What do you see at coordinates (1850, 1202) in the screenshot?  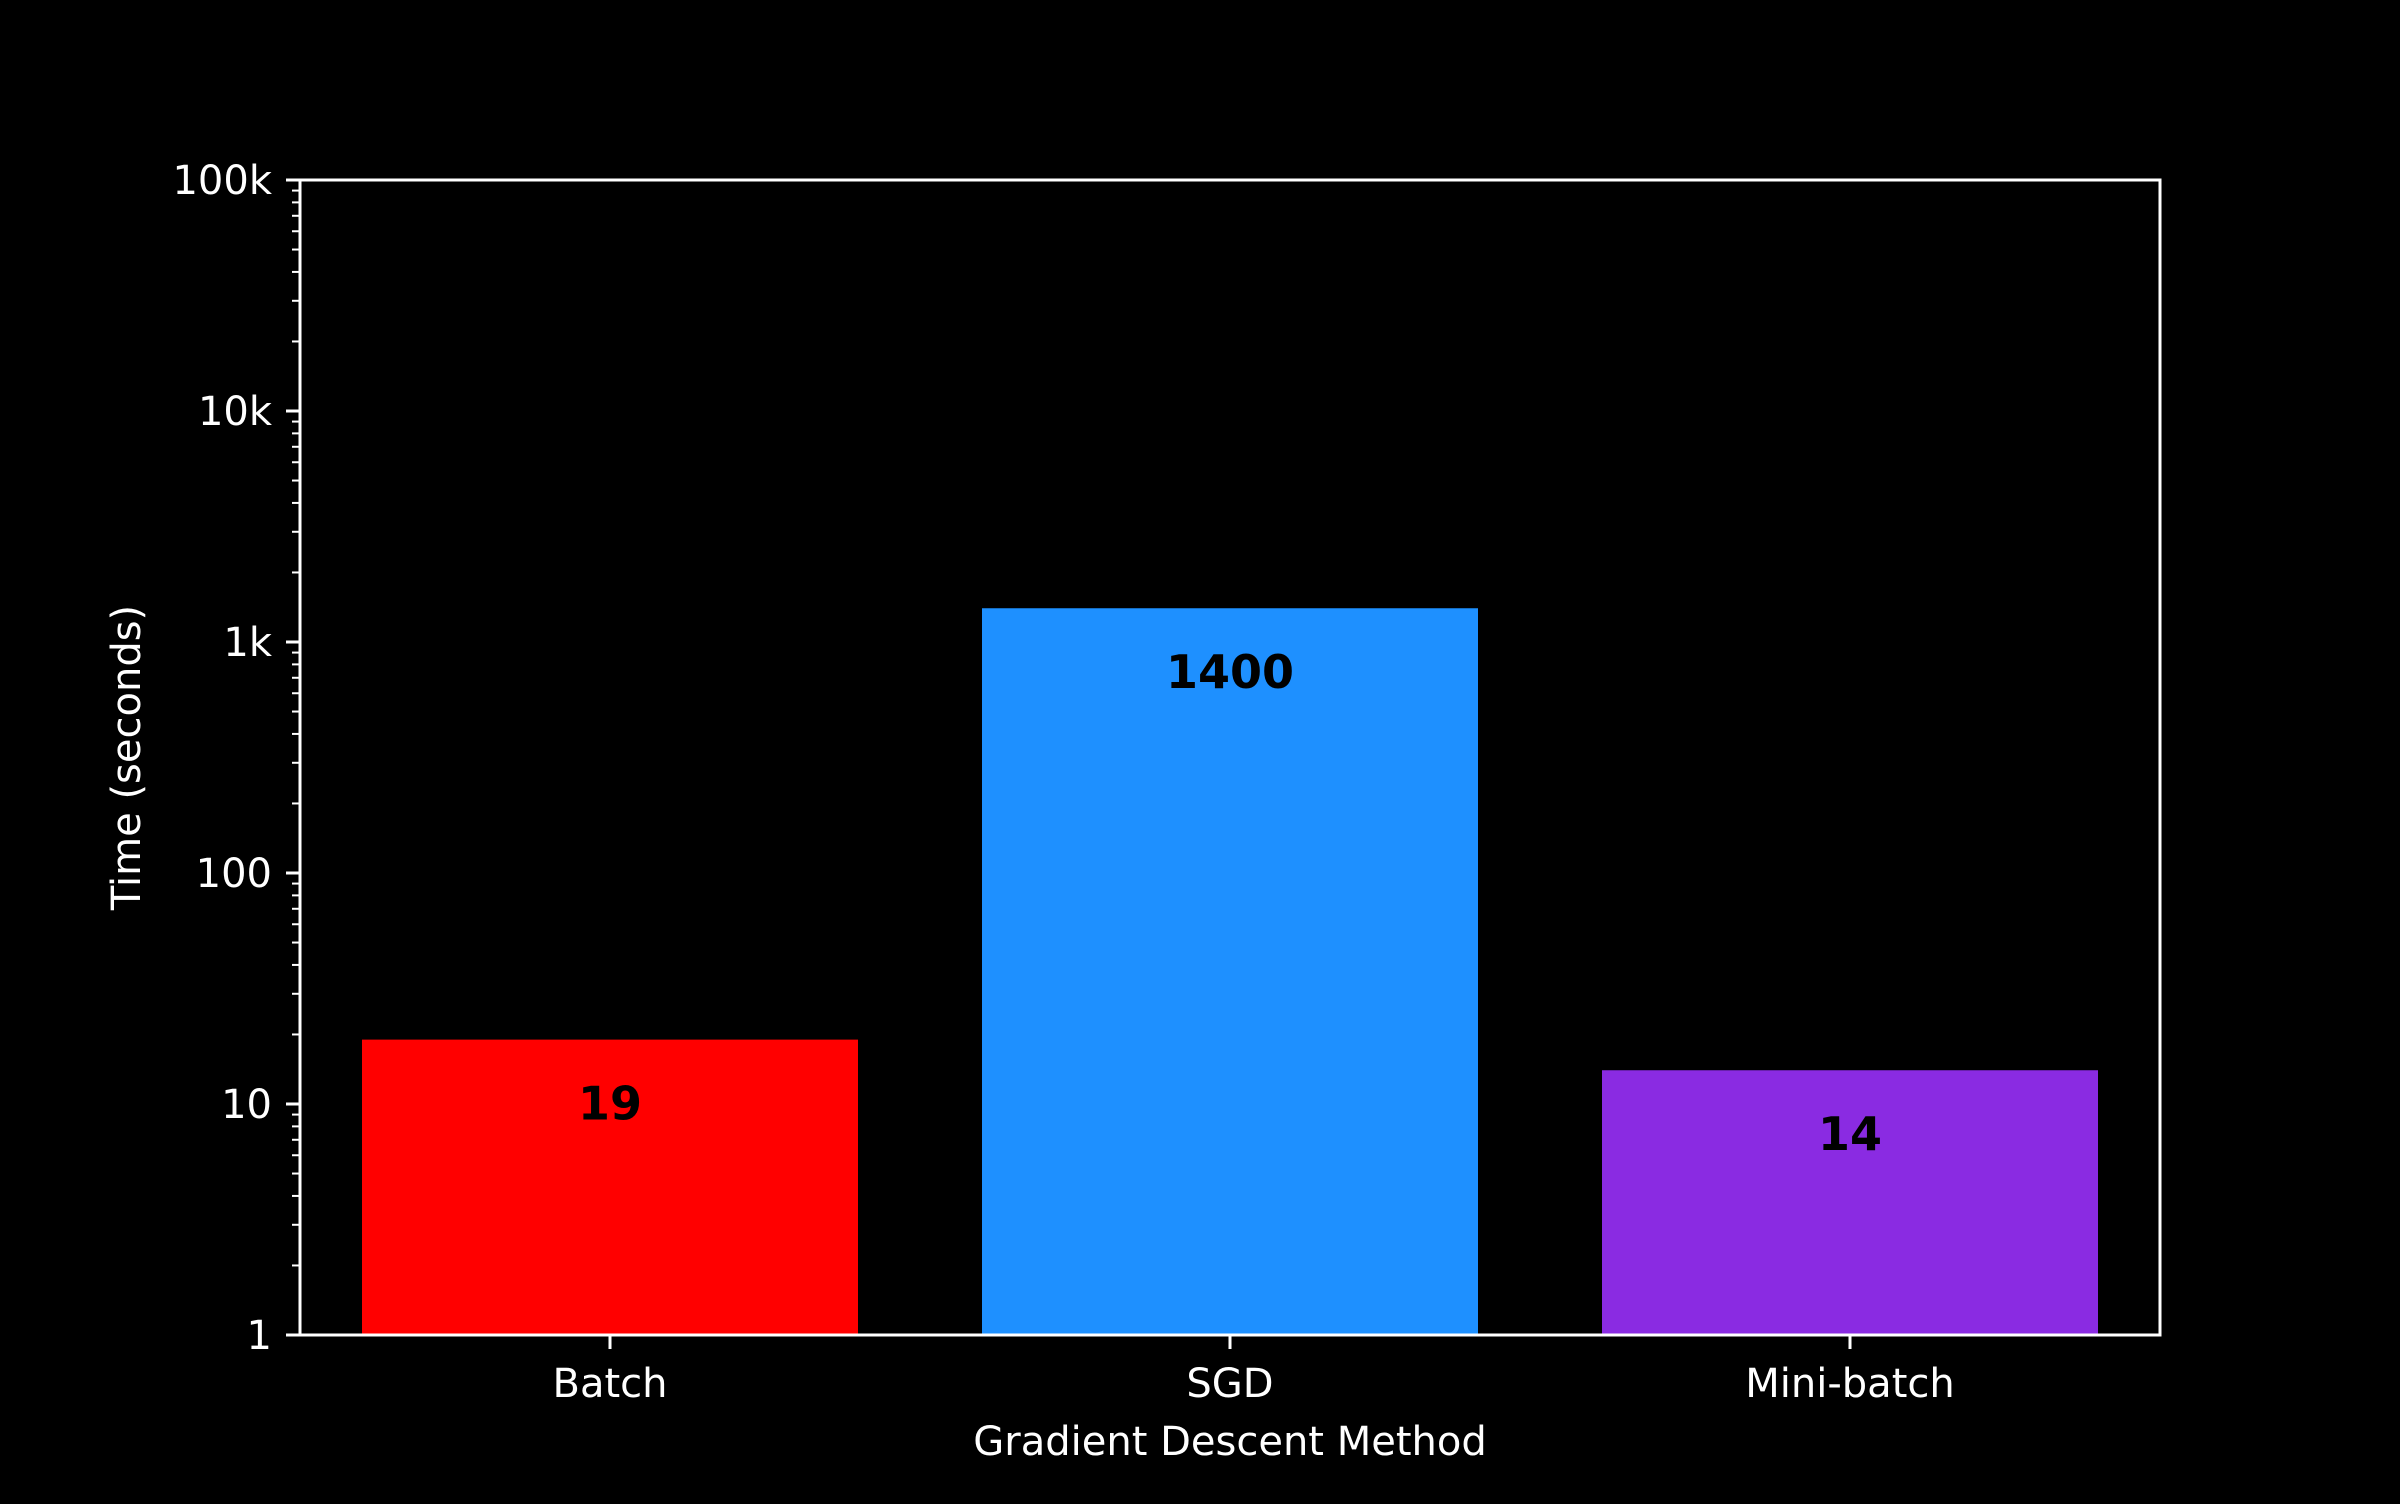 I see `bar-mini-batch` at bounding box center [1850, 1202].